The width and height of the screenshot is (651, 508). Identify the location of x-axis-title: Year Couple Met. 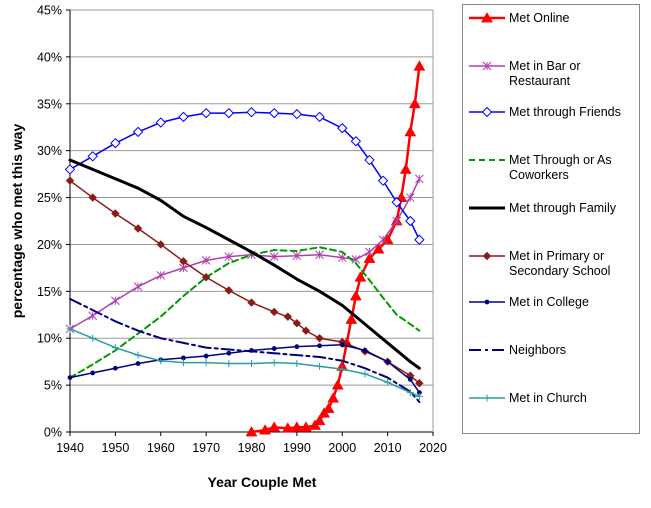
(262, 482).